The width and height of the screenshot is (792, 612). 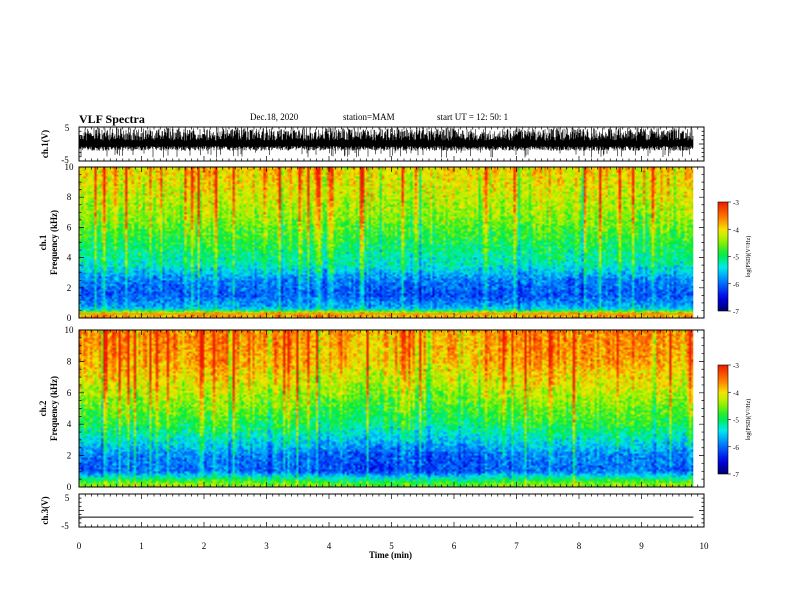 I want to click on ch2-ytick-label: 4, so click(x=69, y=424).